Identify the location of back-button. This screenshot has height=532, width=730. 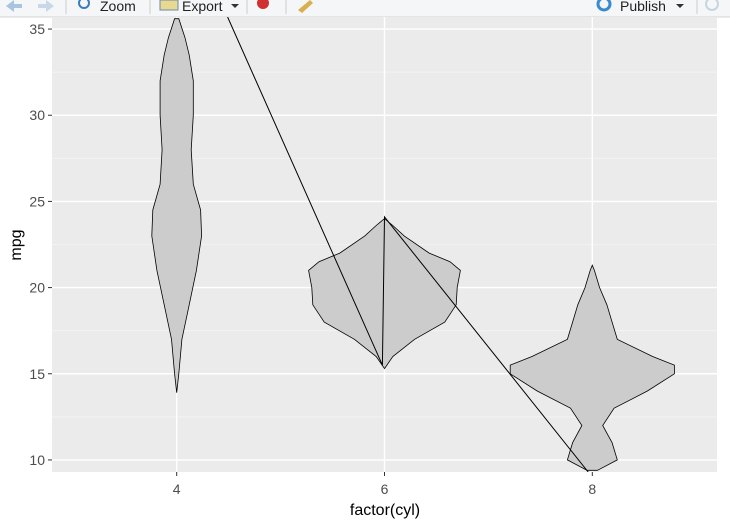
(14, 6).